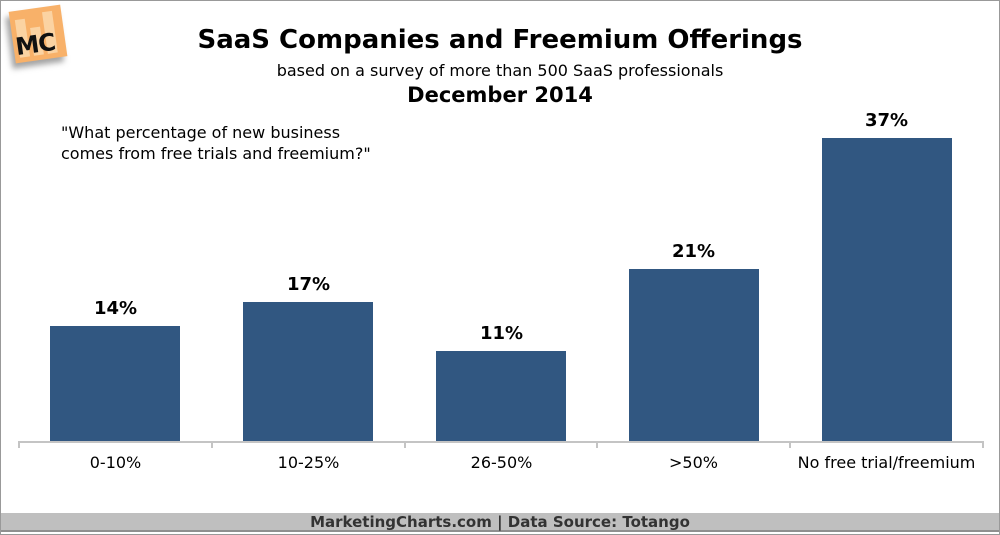  Describe the element at coordinates (115, 308) in the screenshot. I see `bar-value-label: 14%` at that location.